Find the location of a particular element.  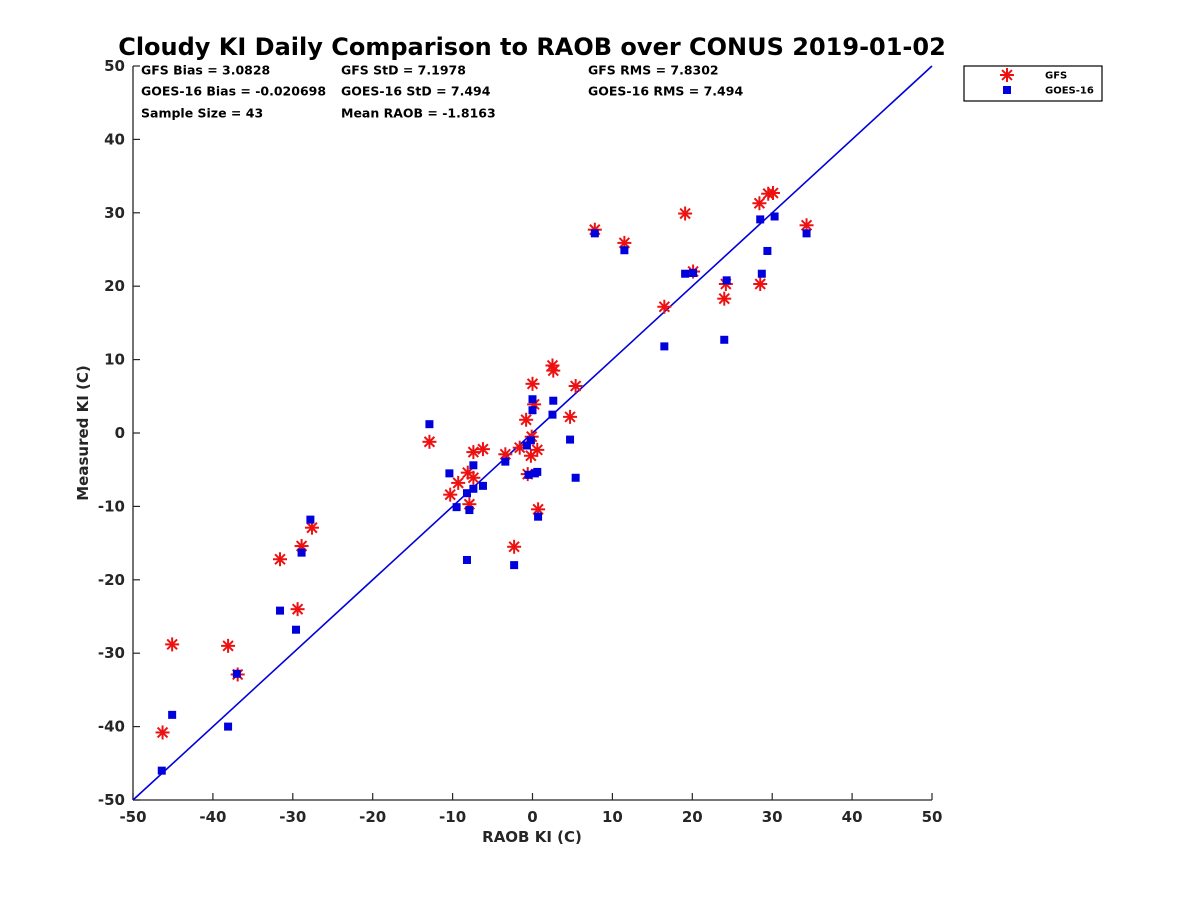

legend: GFS GOES-16 is located at coordinates (1033, 83).